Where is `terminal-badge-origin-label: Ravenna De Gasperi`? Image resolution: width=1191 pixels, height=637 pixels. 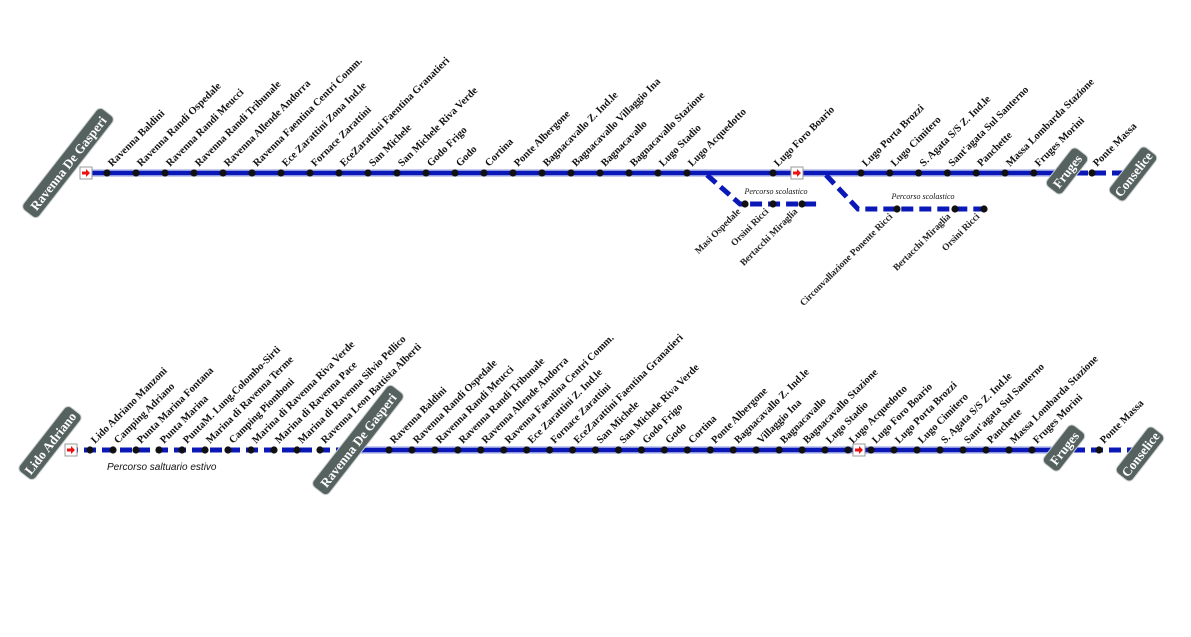 terminal-badge-origin-label: Ravenna De Gasperi is located at coordinates (68, 163).